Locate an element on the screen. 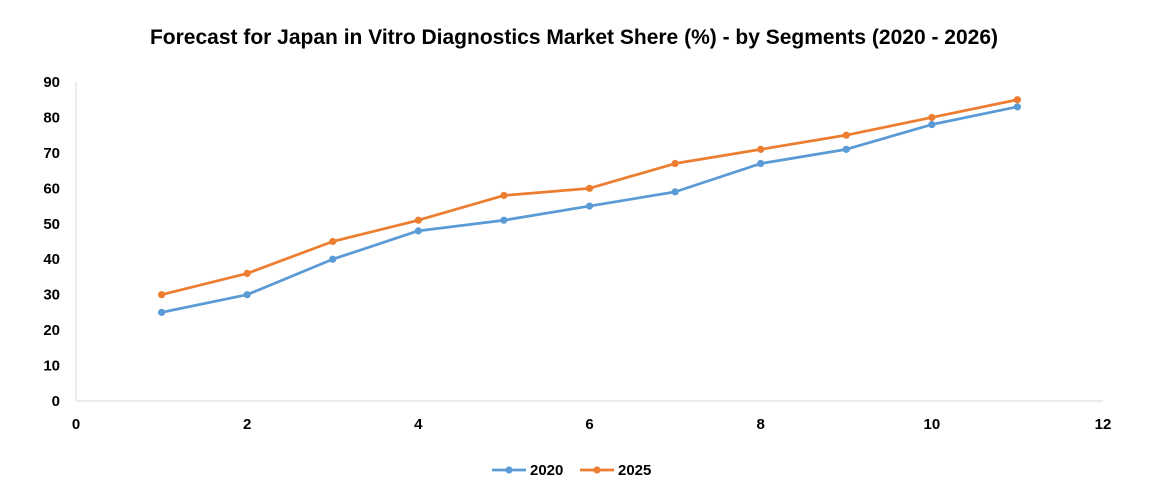 This screenshot has width=1152, height=495. y-tick-label: 50 is located at coordinates (51, 224).